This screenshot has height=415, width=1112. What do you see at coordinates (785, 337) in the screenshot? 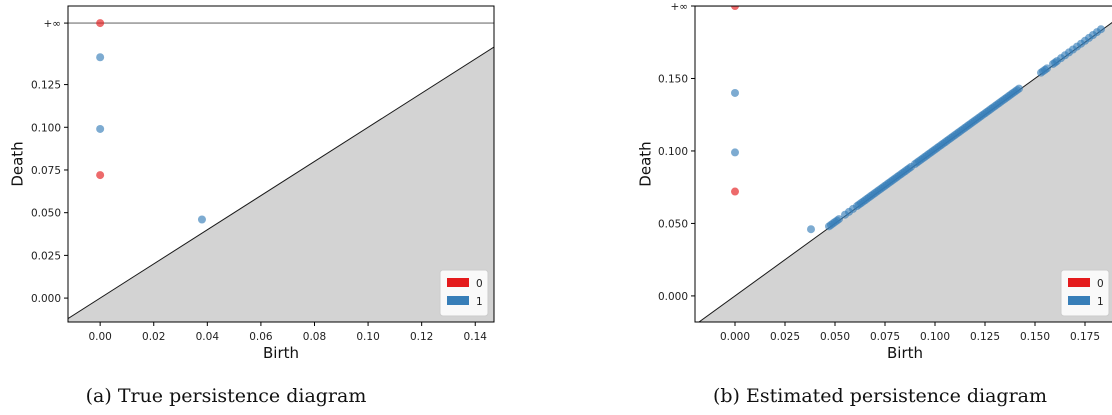
I see `x-tick-label: 0.025` at bounding box center [785, 337].